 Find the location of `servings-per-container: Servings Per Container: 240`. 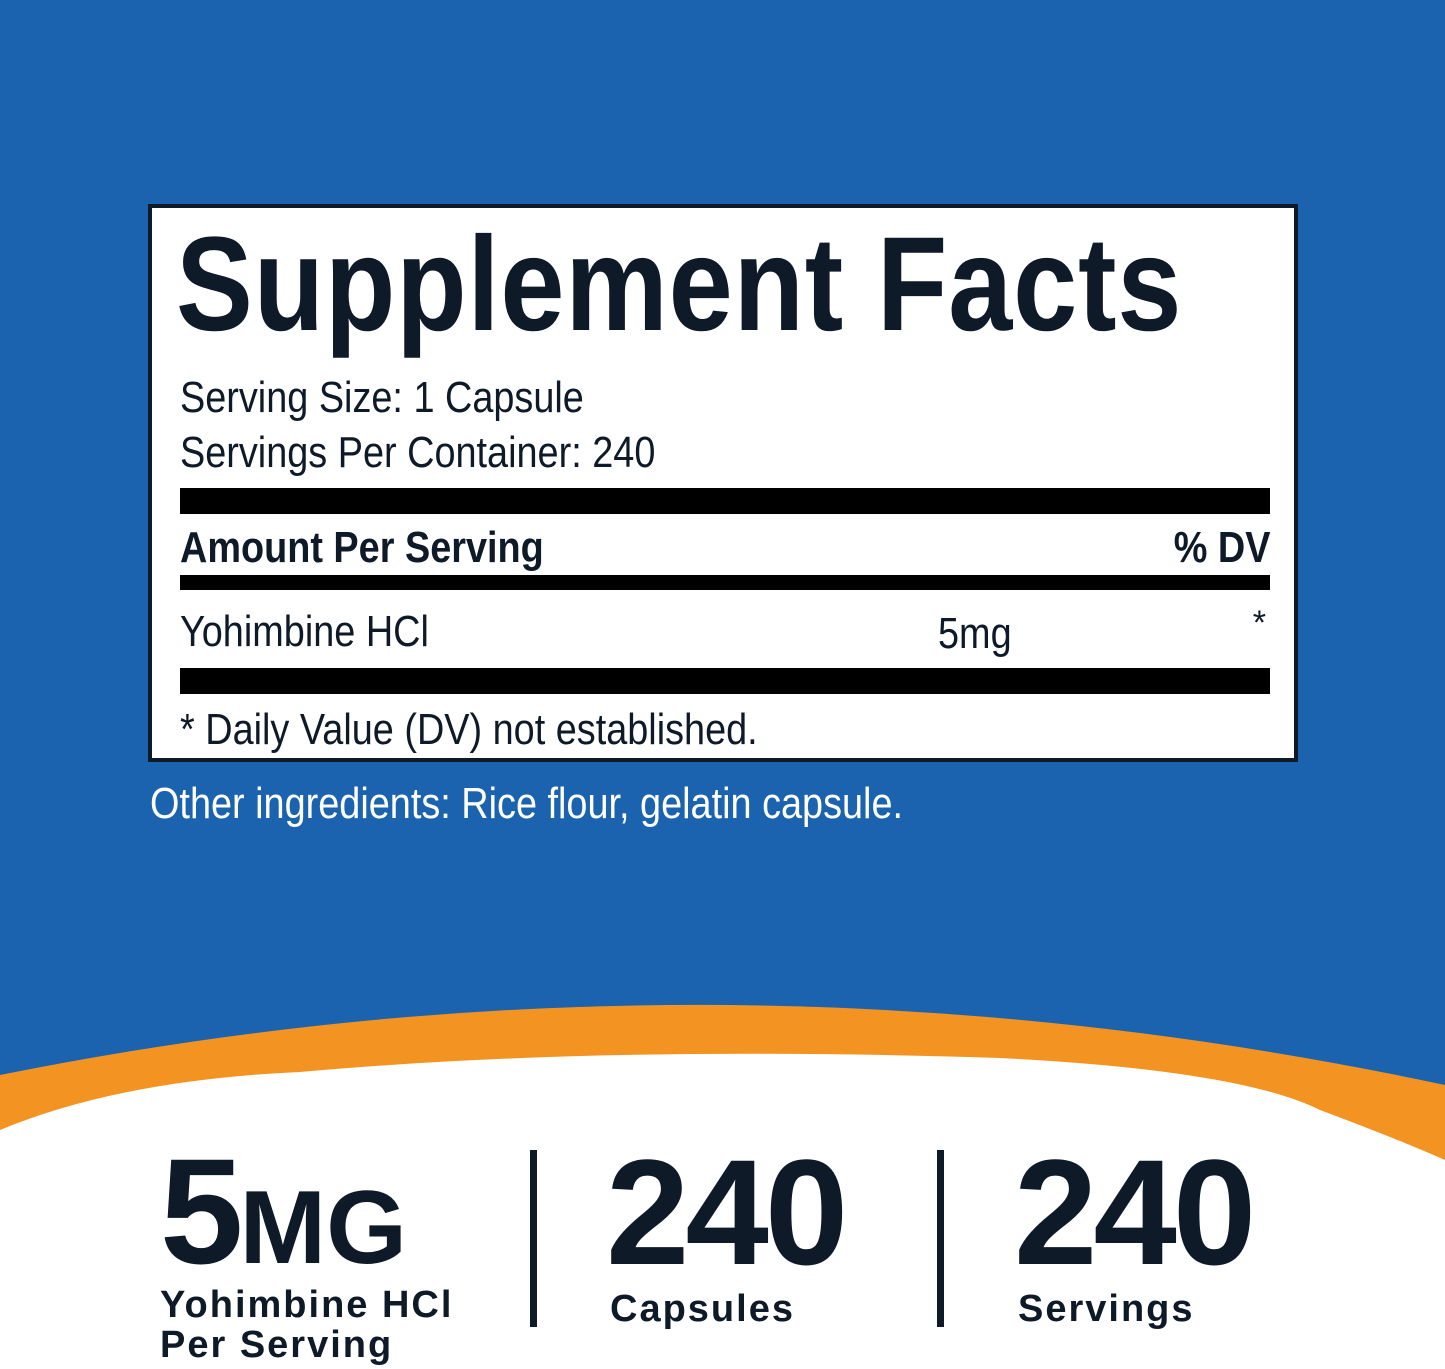

servings-per-container: Servings Per Container: 240 is located at coordinates (418, 452).